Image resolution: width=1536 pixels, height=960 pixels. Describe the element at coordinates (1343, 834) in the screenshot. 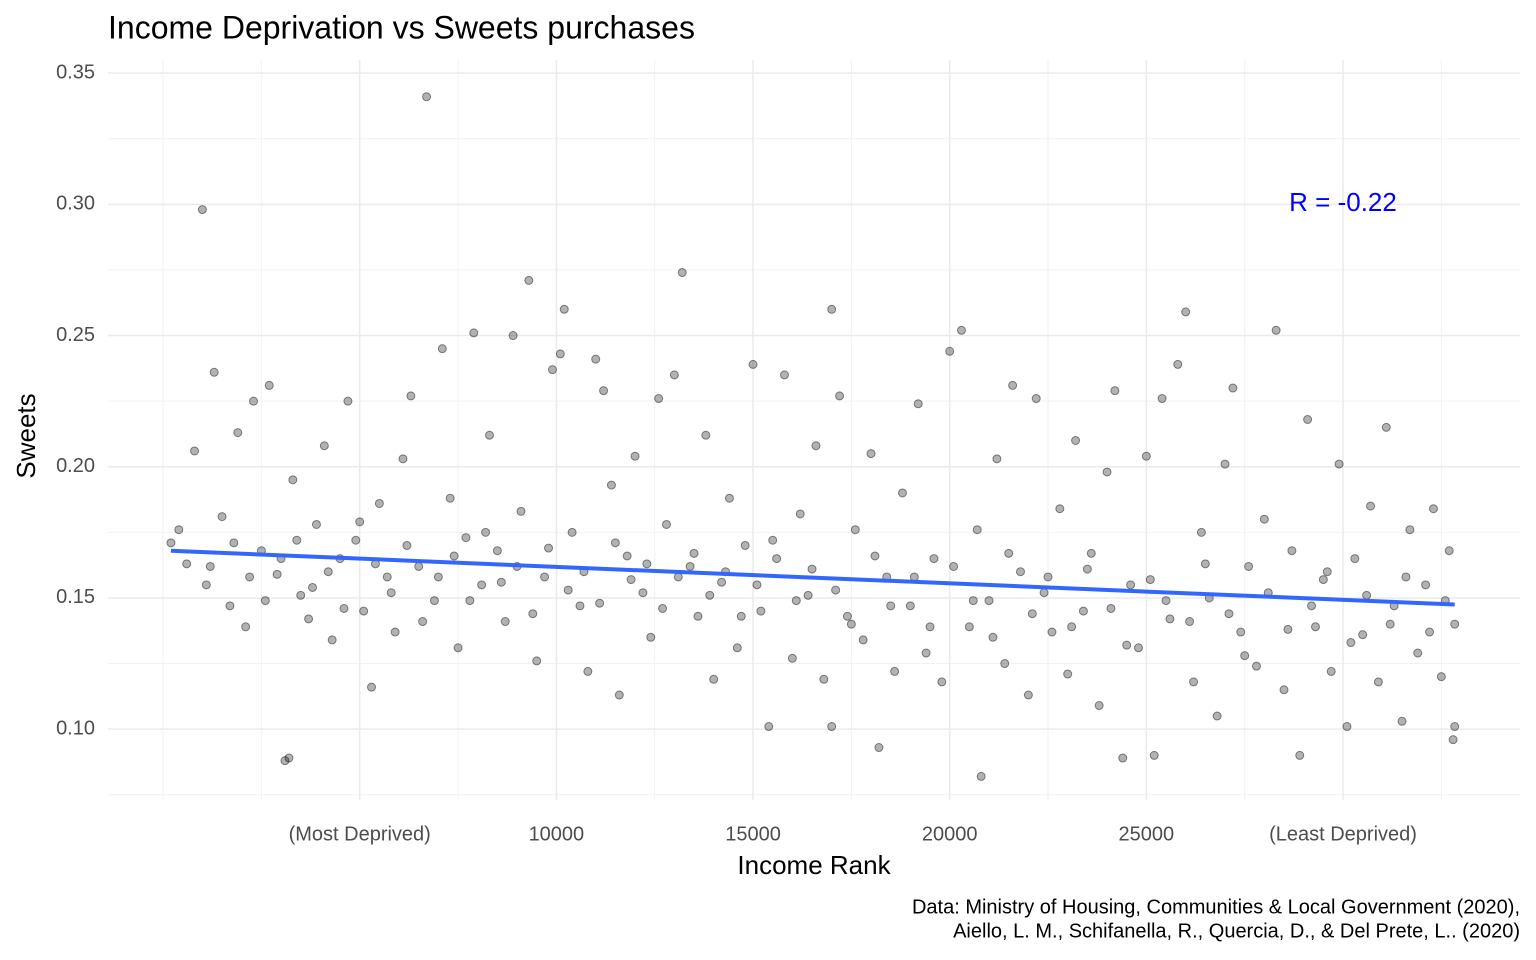

I see `x-tick-label: (Least Deprived)` at that location.